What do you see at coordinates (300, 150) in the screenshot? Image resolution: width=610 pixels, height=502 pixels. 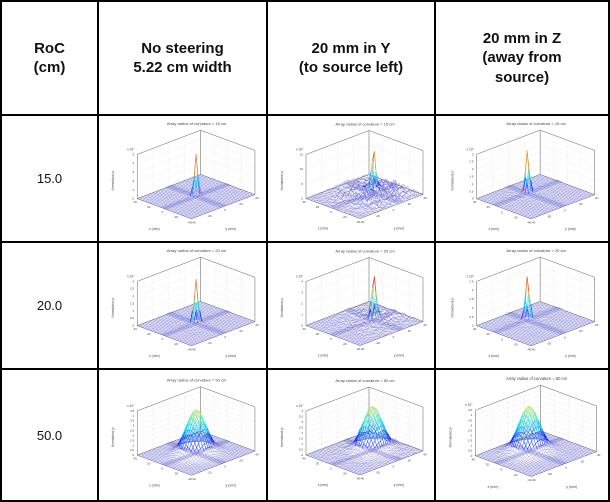 I see `svg-text: x 10⁶` at bounding box center [300, 150].